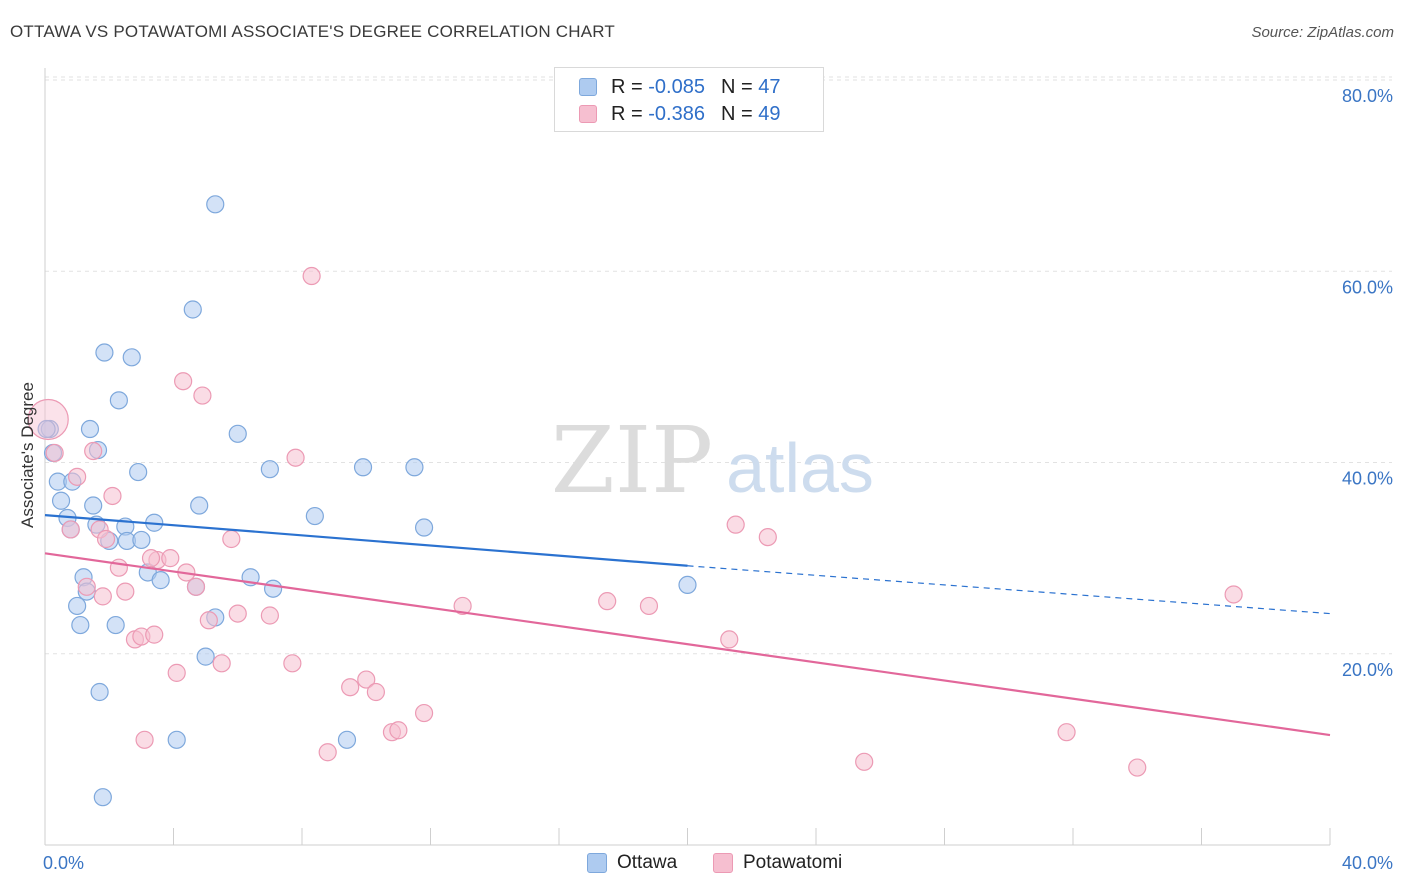  I want to click on x-tick-label-max: 40.0%, so click(1367, 863).